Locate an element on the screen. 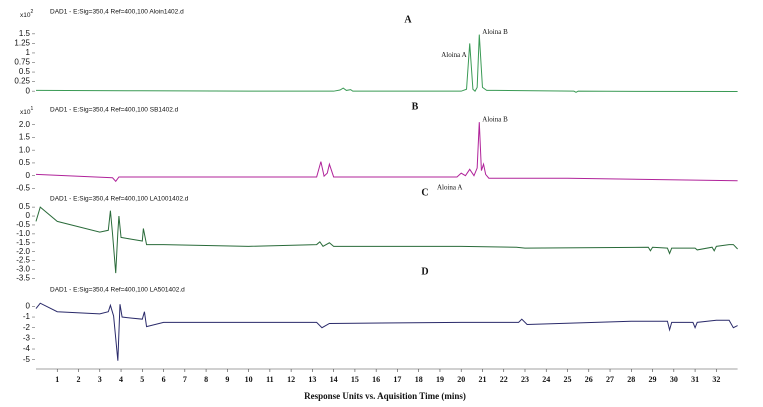  panel-letter: D is located at coordinates (424, 271).